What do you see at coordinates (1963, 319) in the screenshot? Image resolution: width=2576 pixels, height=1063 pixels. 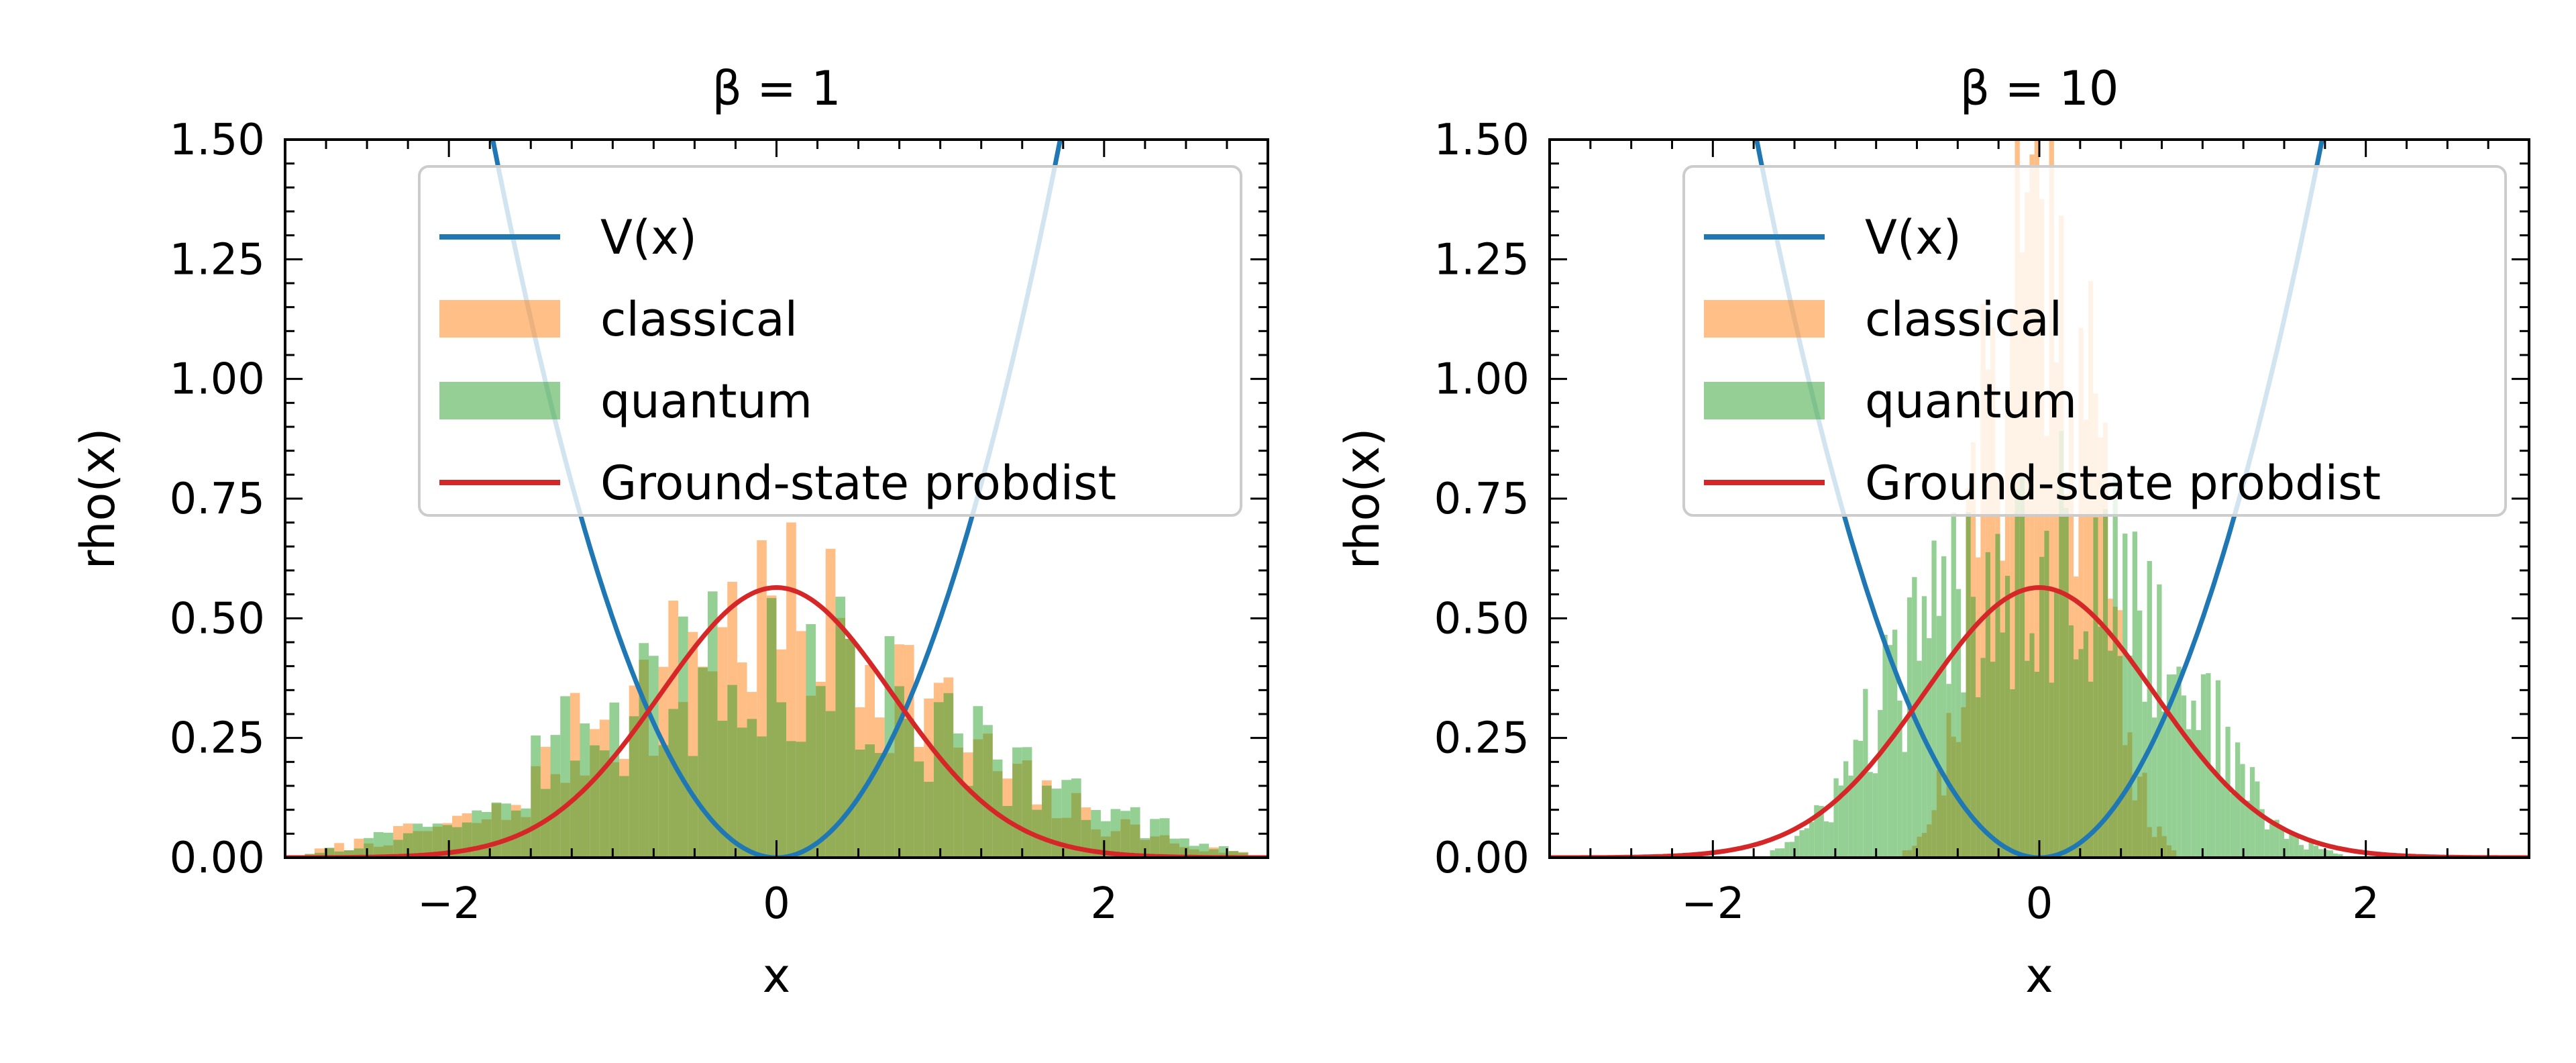 I see `legend-label: classical` at bounding box center [1963, 319].